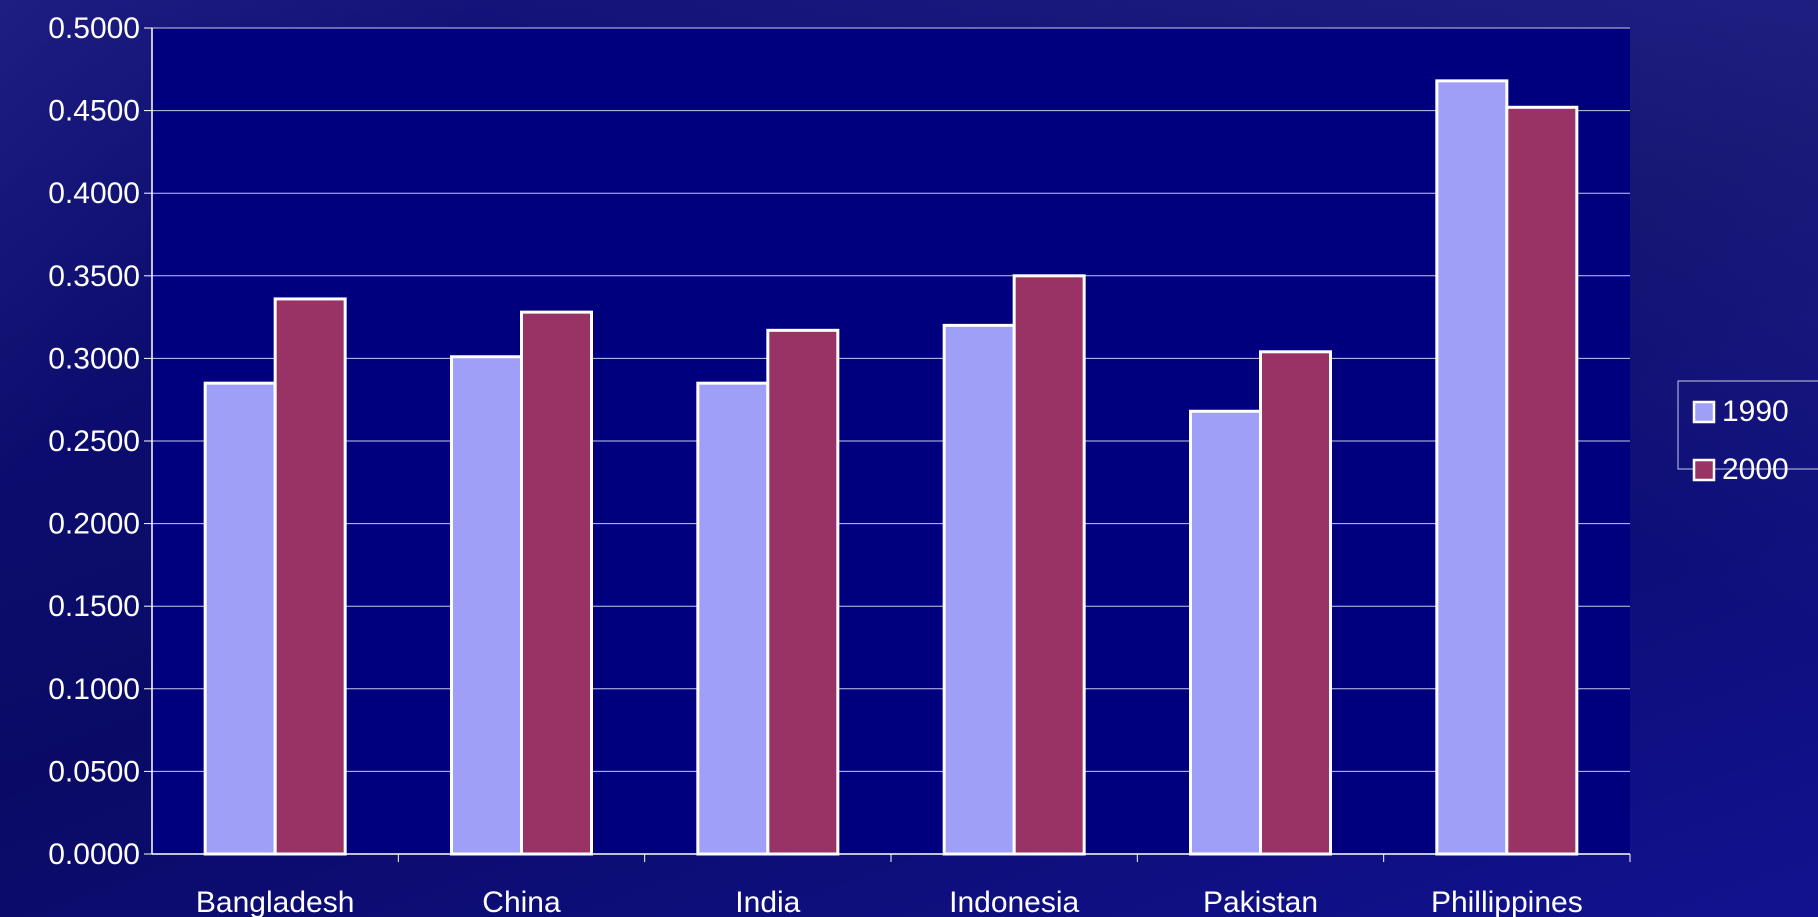  Describe the element at coordinates (733, 618) in the screenshot. I see `bar-1990-india` at that location.